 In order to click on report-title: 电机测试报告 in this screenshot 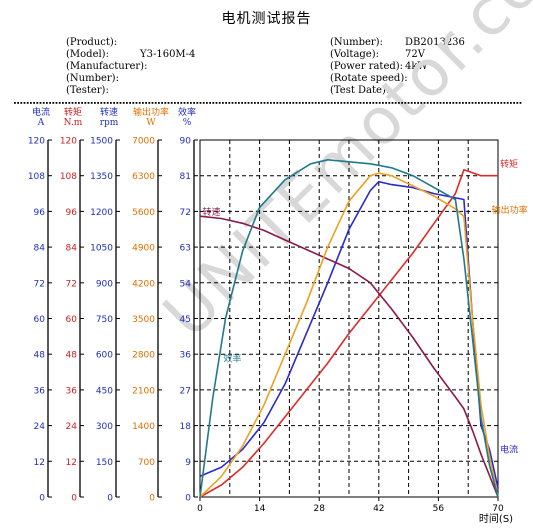, I will do `click(266, 19)`.